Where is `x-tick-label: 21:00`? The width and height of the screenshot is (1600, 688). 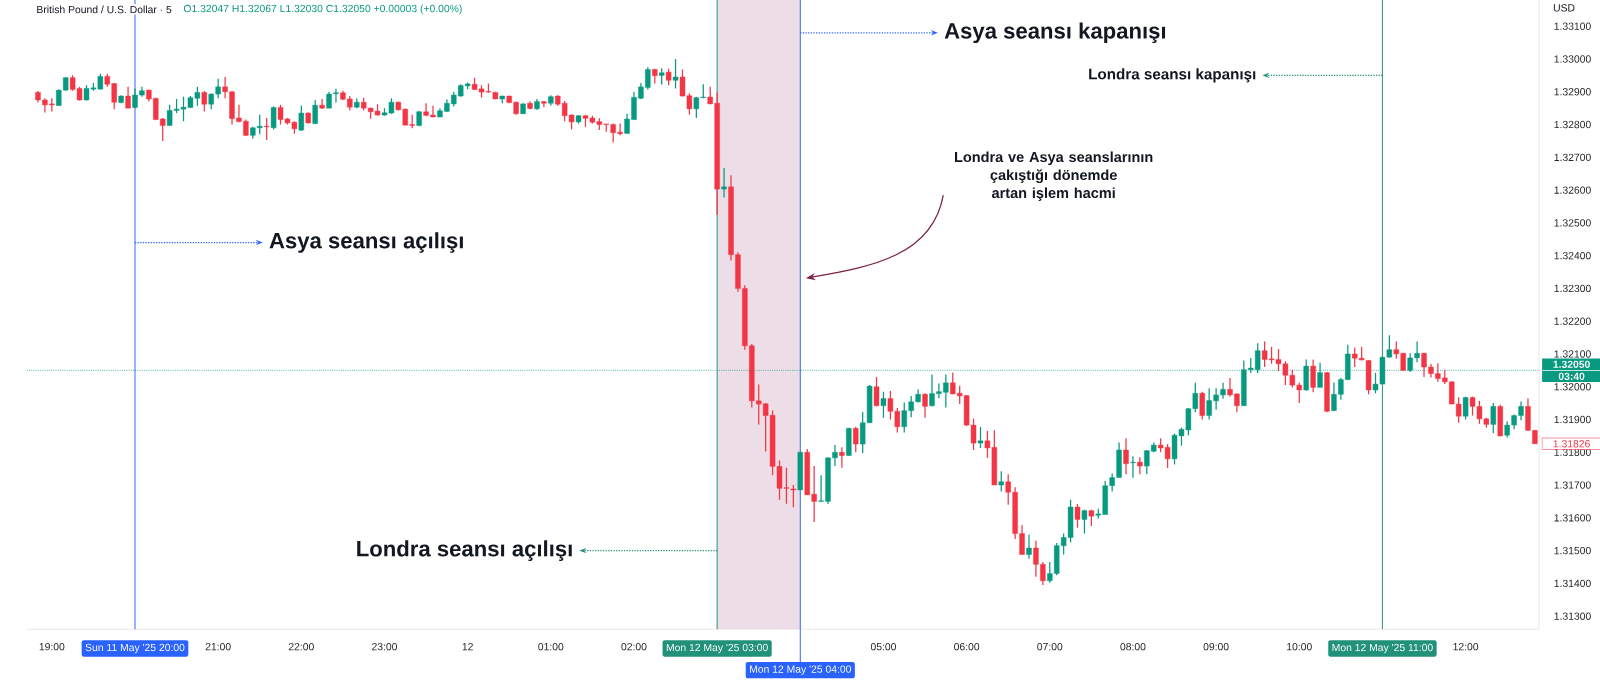
x-tick-label: 21:00 is located at coordinates (218, 646).